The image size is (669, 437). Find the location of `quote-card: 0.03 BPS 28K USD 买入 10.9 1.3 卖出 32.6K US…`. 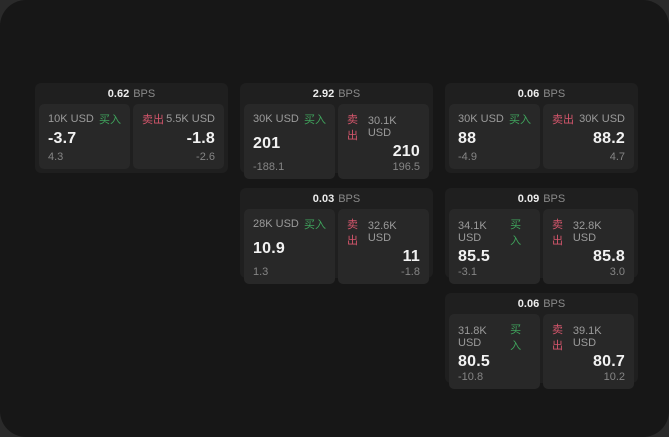

quote-card: 0.03 BPS 28K USD 买入 10.9 1.3 卖出 32.6K US… is located at coordinates (336, 236).